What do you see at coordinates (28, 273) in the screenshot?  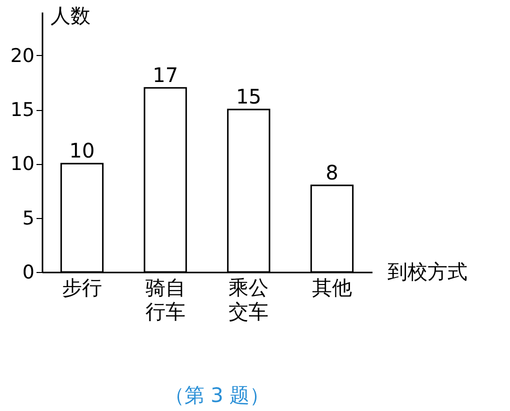 I see `y-tick-label: 0` at bounding box center [28, 273].